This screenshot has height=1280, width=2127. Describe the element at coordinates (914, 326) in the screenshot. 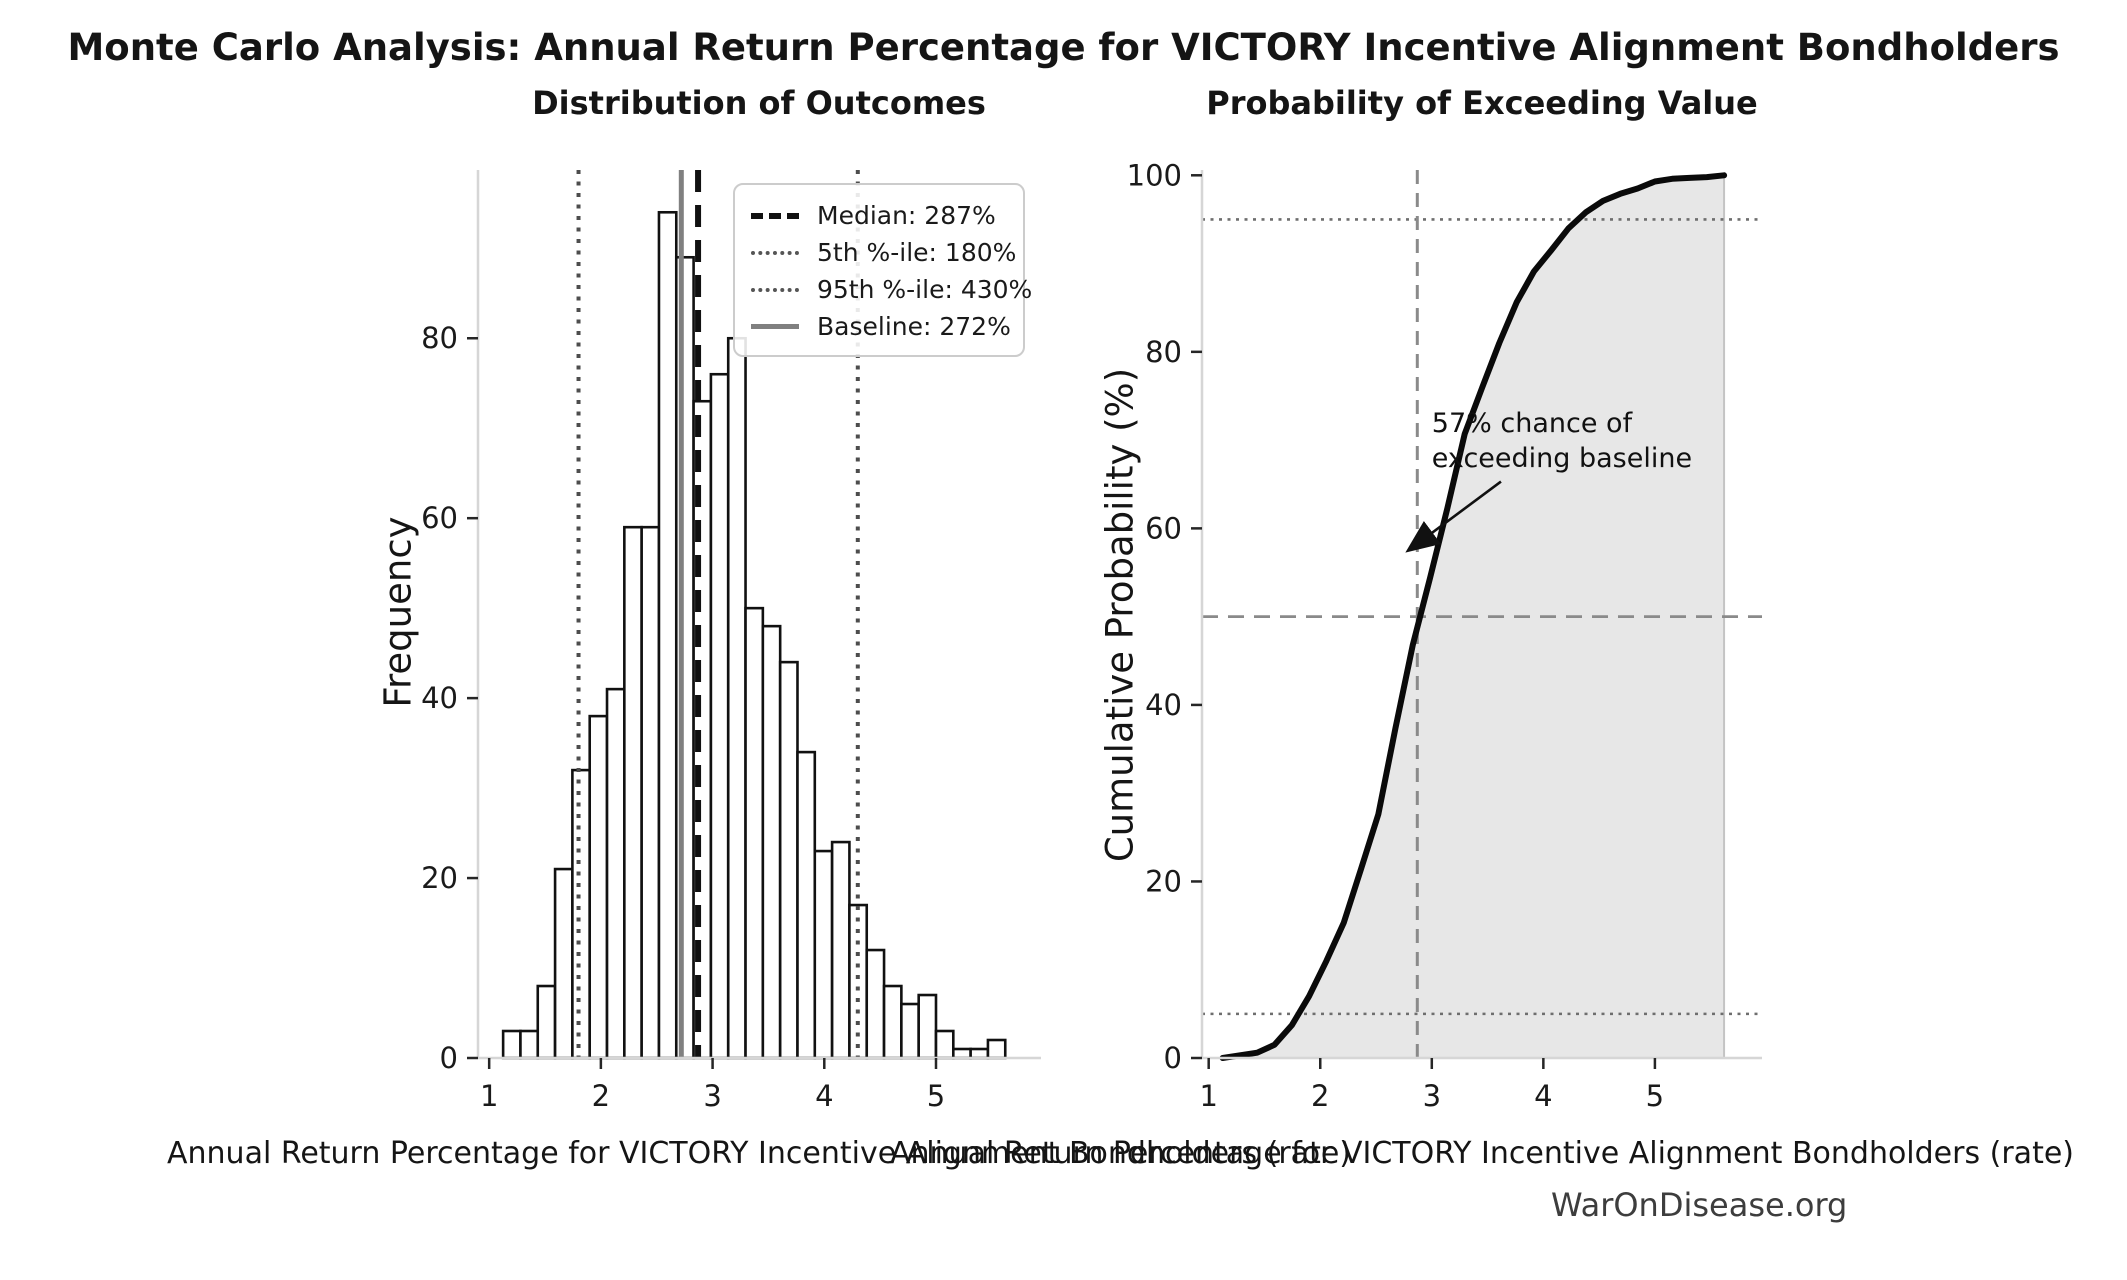

I see `legend-label: Baseline: 272%` at that location.